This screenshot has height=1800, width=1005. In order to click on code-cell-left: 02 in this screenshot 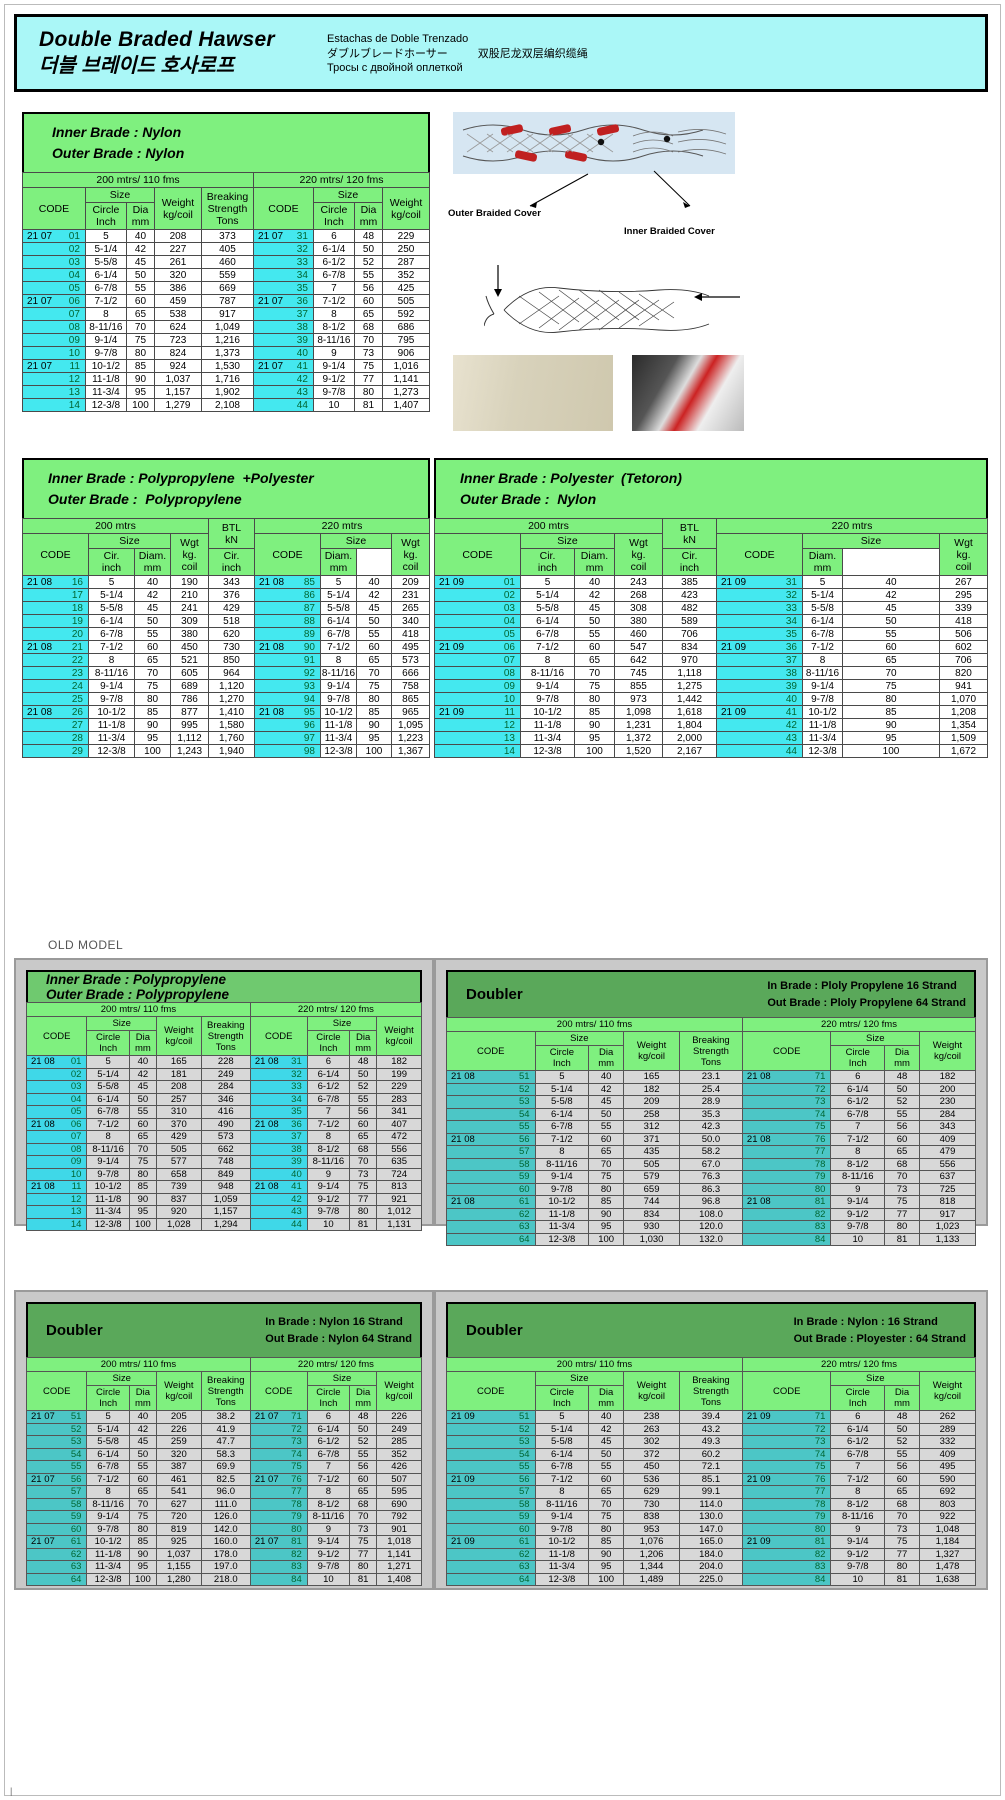, I will do `click(56, 1074)`.